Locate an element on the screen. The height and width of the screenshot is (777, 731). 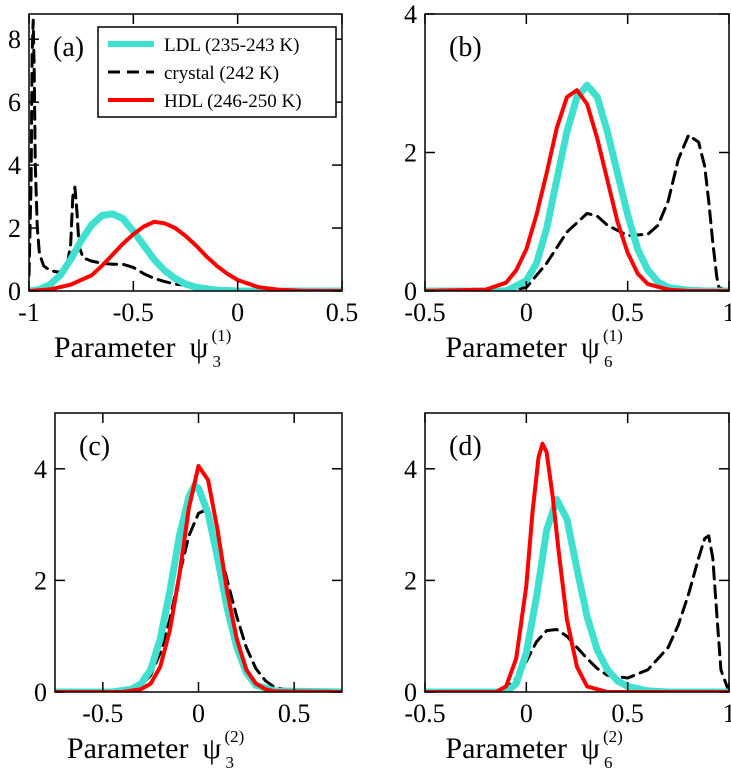
panel-label: (d) is located at coordinates (465, 446).